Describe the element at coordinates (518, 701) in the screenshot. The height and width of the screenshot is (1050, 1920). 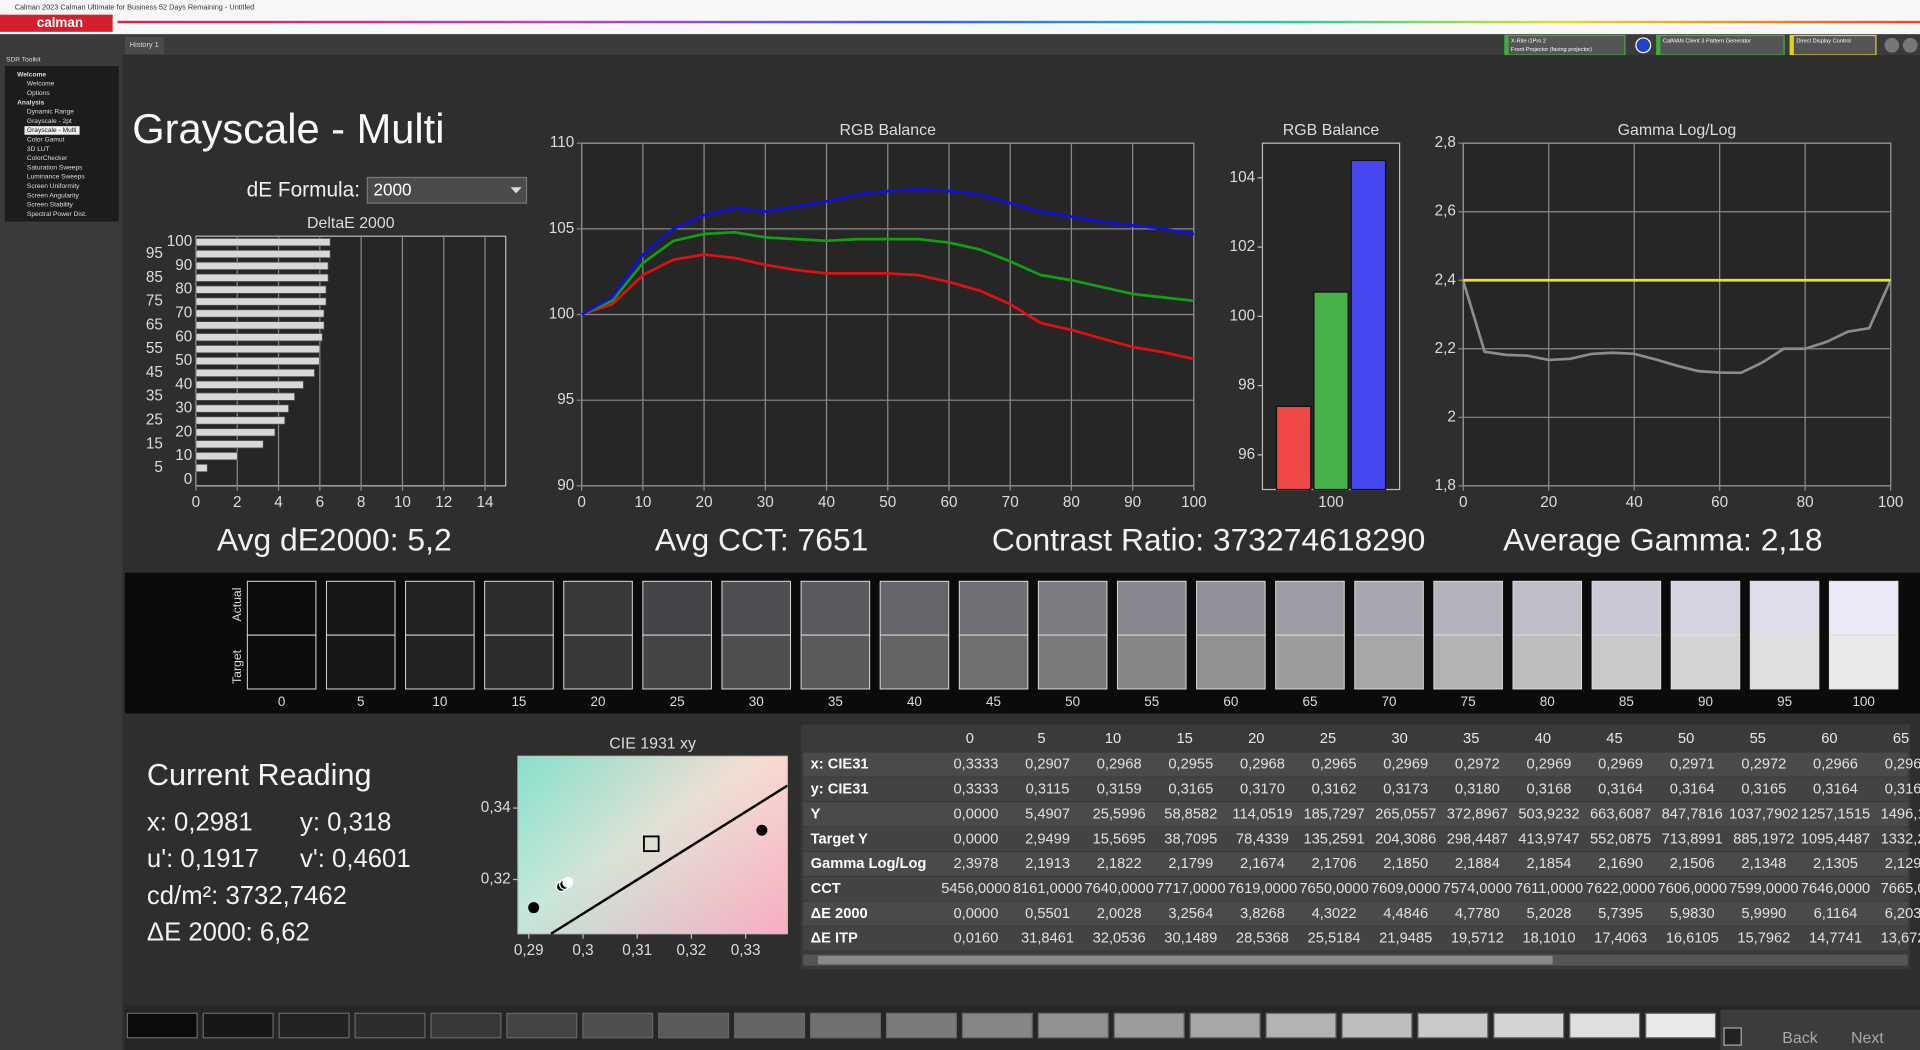
I see `swatch-label: 15` at that location.